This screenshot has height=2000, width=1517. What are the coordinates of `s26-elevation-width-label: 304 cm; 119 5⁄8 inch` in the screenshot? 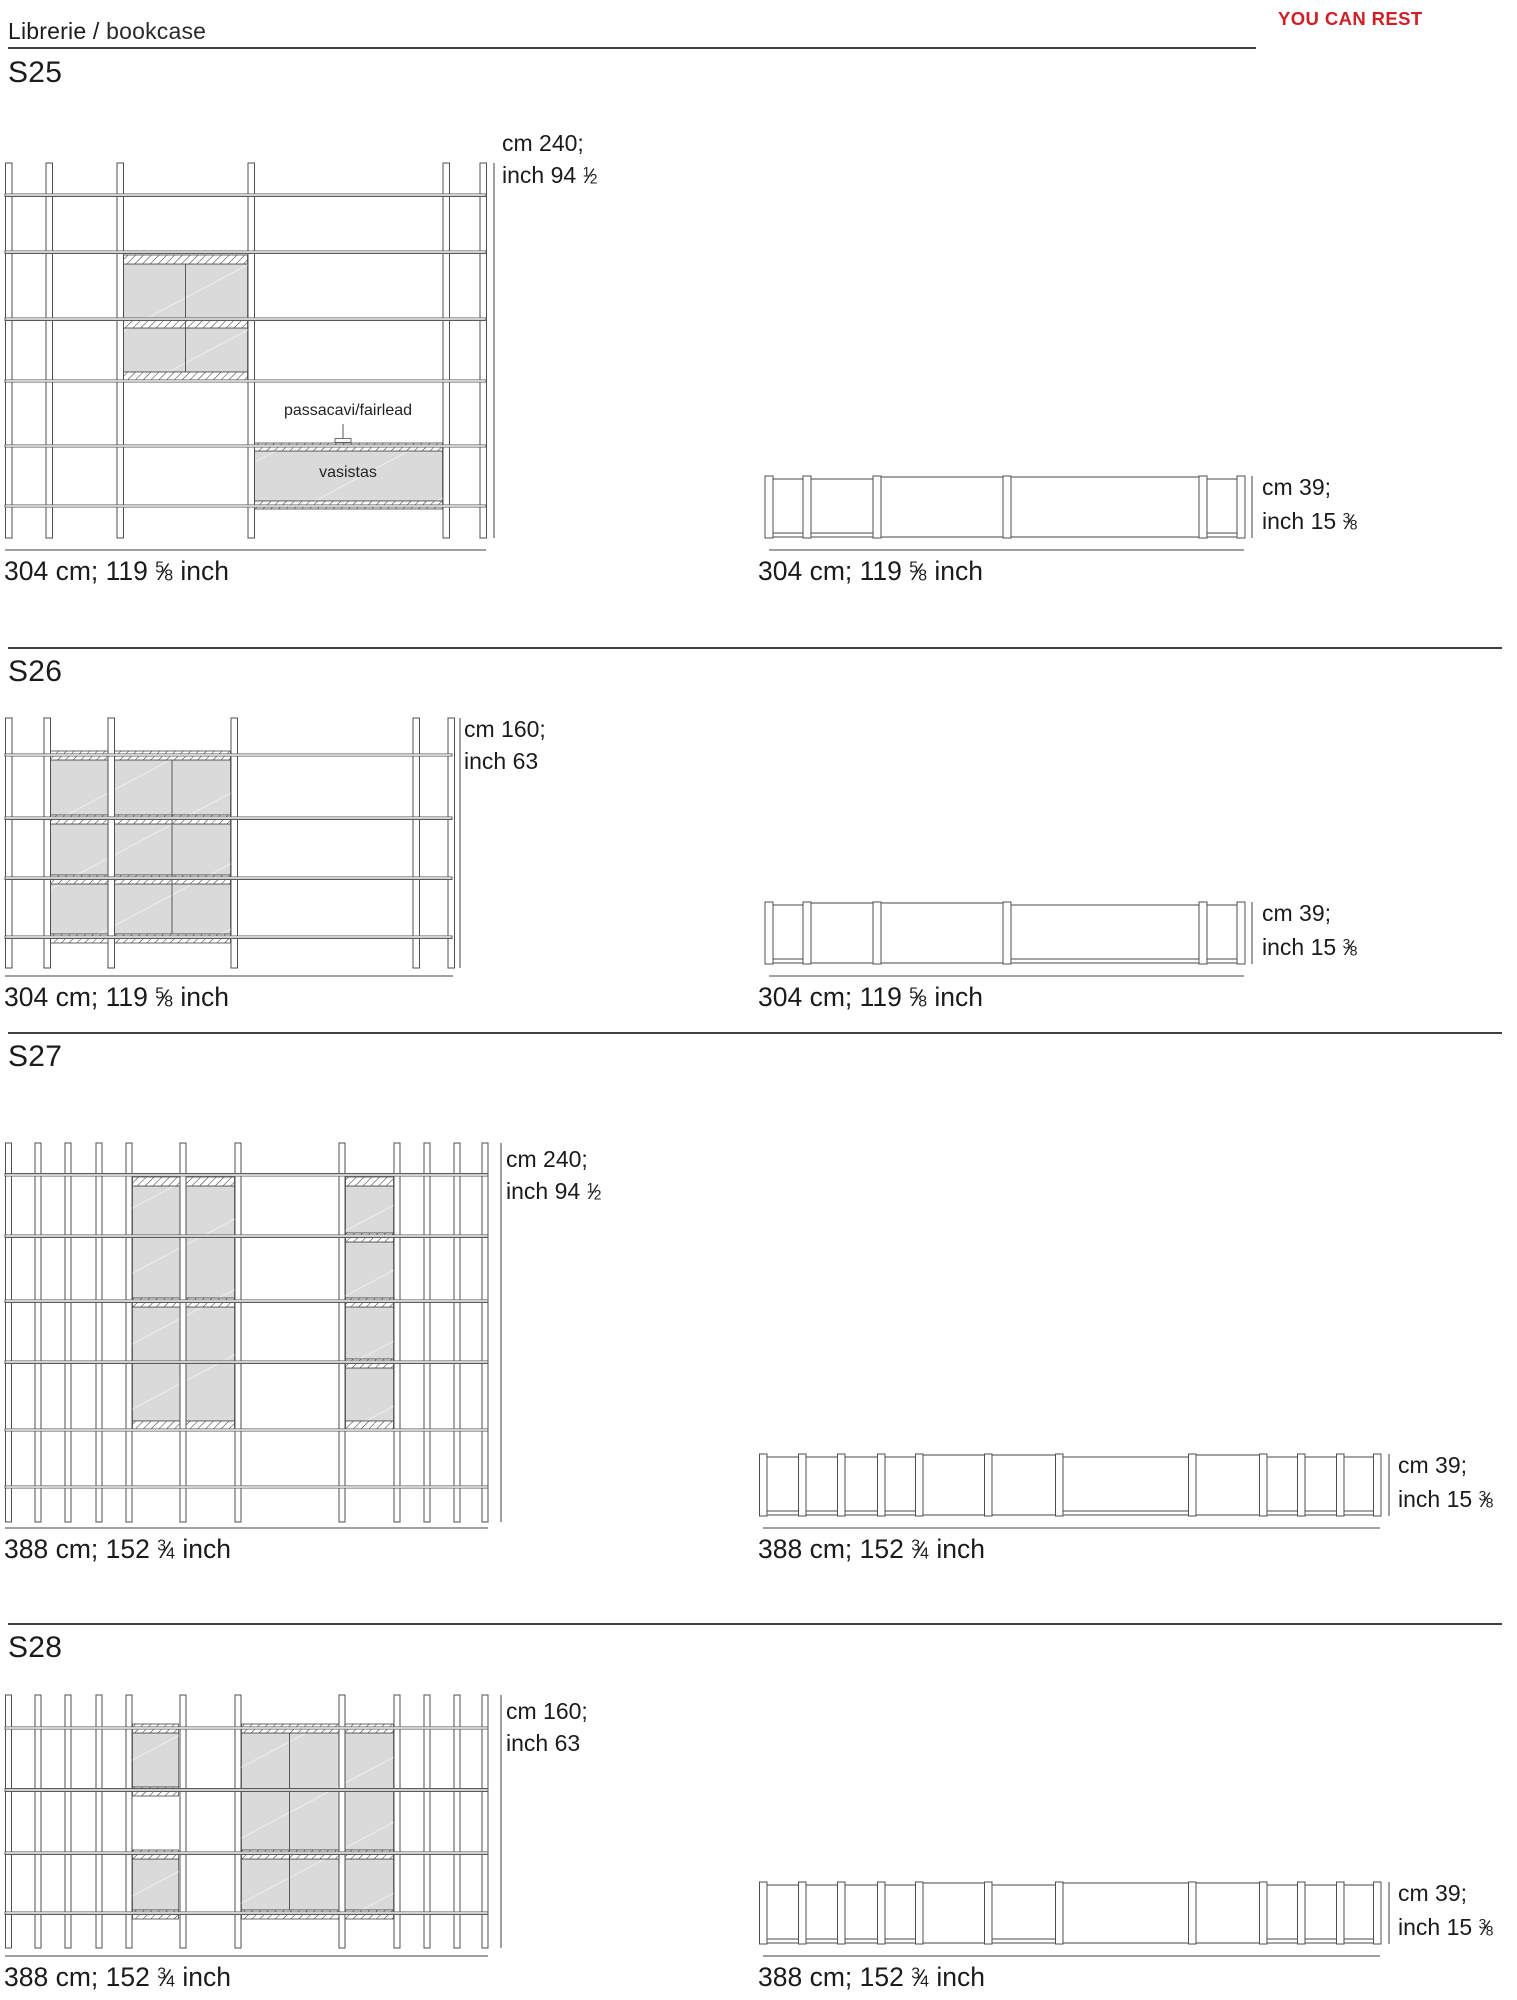 It's located at (117, 997).